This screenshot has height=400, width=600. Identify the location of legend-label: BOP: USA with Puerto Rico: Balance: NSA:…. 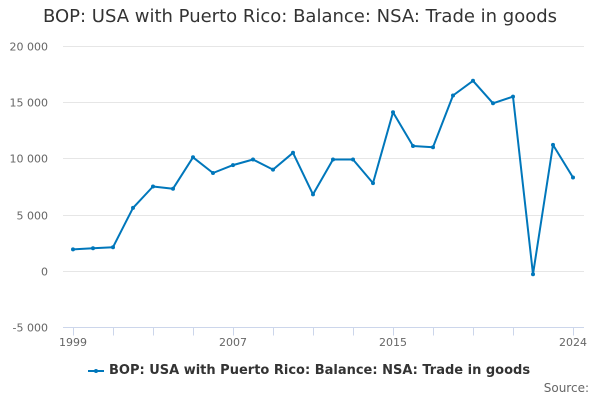
(320, 370).